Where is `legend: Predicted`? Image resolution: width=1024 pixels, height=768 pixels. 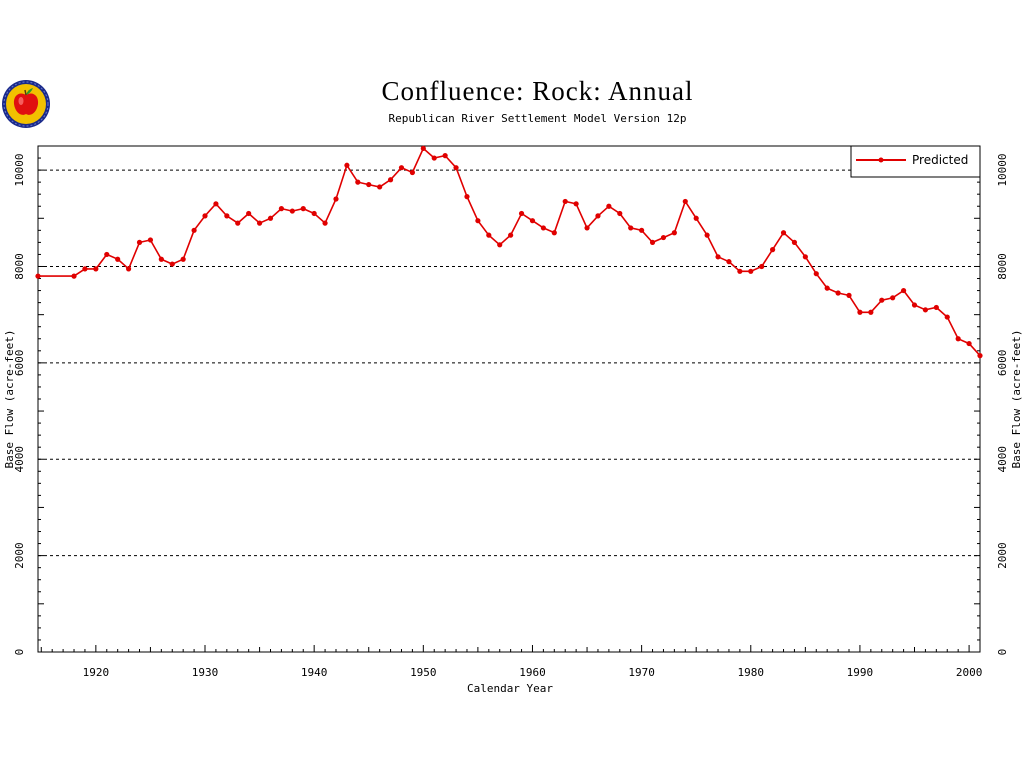 legend: Predicted is located at coordinates (915, 161).